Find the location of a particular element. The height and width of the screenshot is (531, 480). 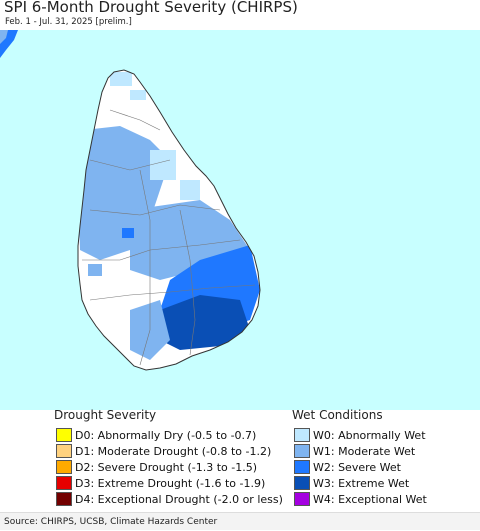

map-title: SPI 6-Month Drought Severity (CHIRPS) is located at coordinates (151, 8).